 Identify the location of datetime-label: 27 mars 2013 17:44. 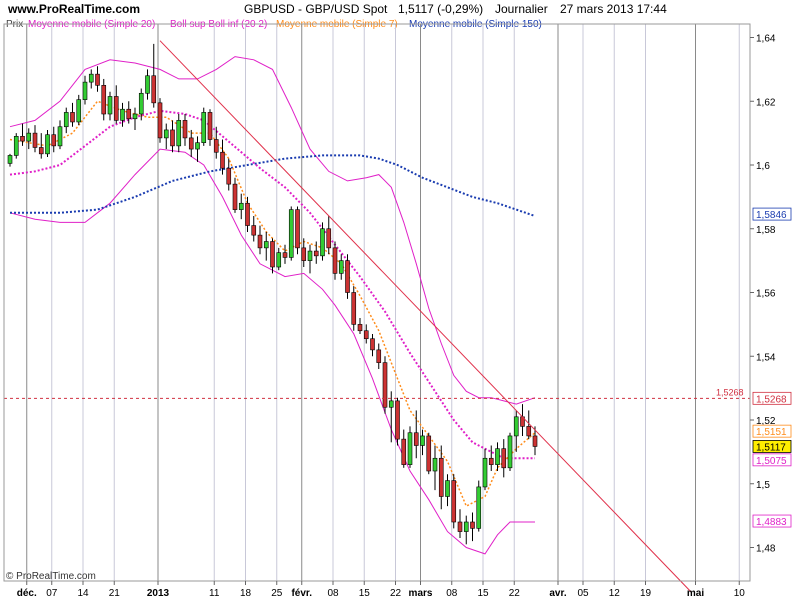
(613, 9).